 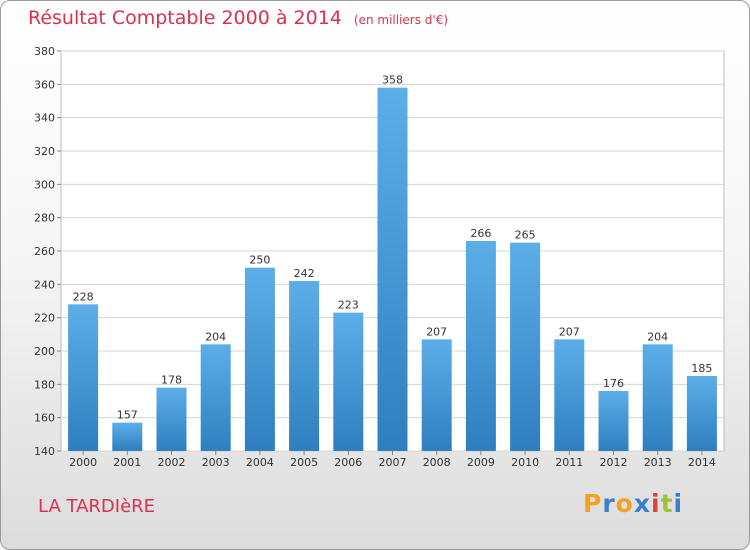 What do you see at coordinates (83, 462) in the screenshot?
I see `x-tick-label: 2000` at bounding box center [83, 462].